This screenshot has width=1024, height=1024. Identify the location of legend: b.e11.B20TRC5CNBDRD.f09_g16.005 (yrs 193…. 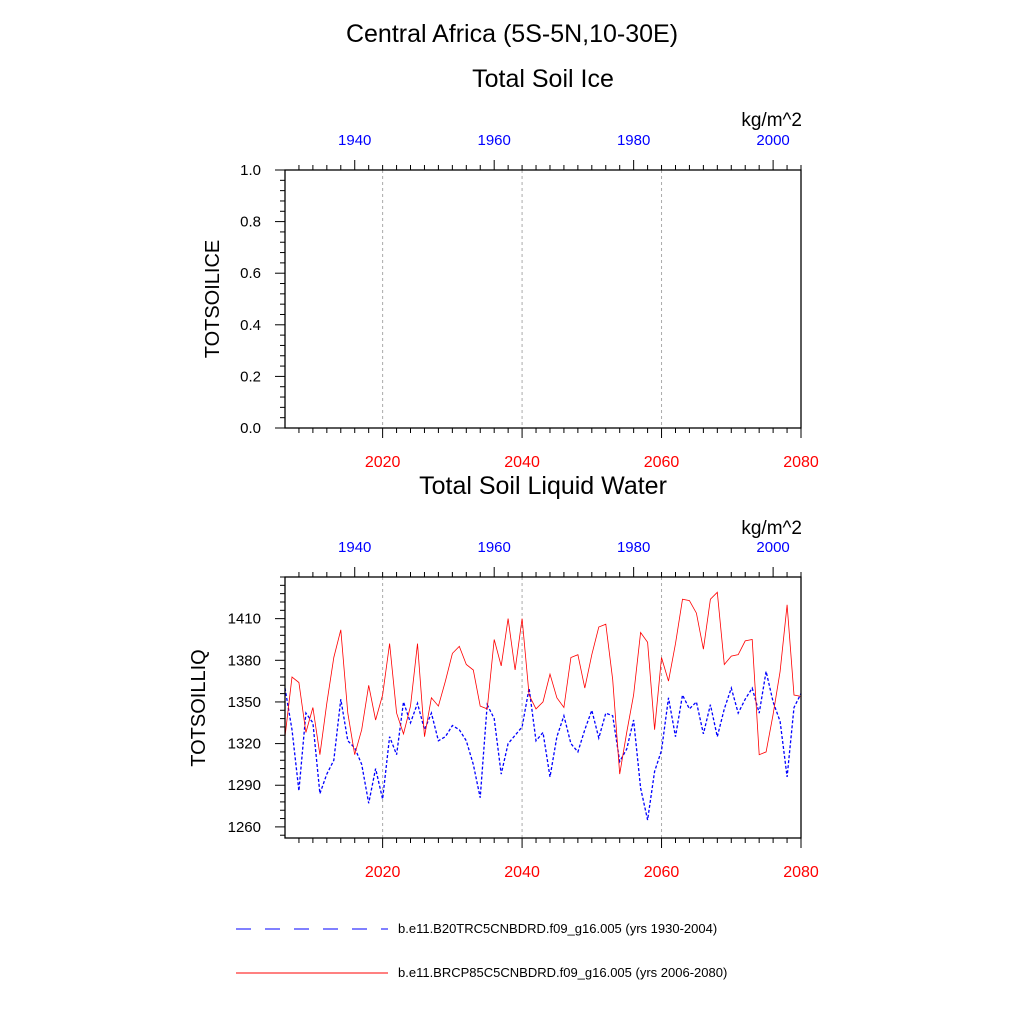
(481, 950).